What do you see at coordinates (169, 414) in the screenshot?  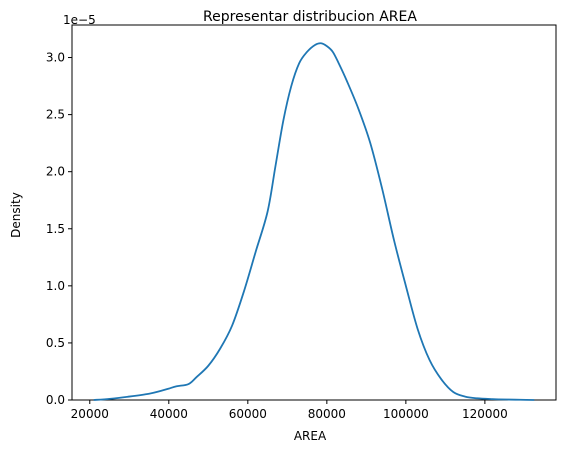 I see `x-tick-label: 40000` at bounding box center [169, 414].